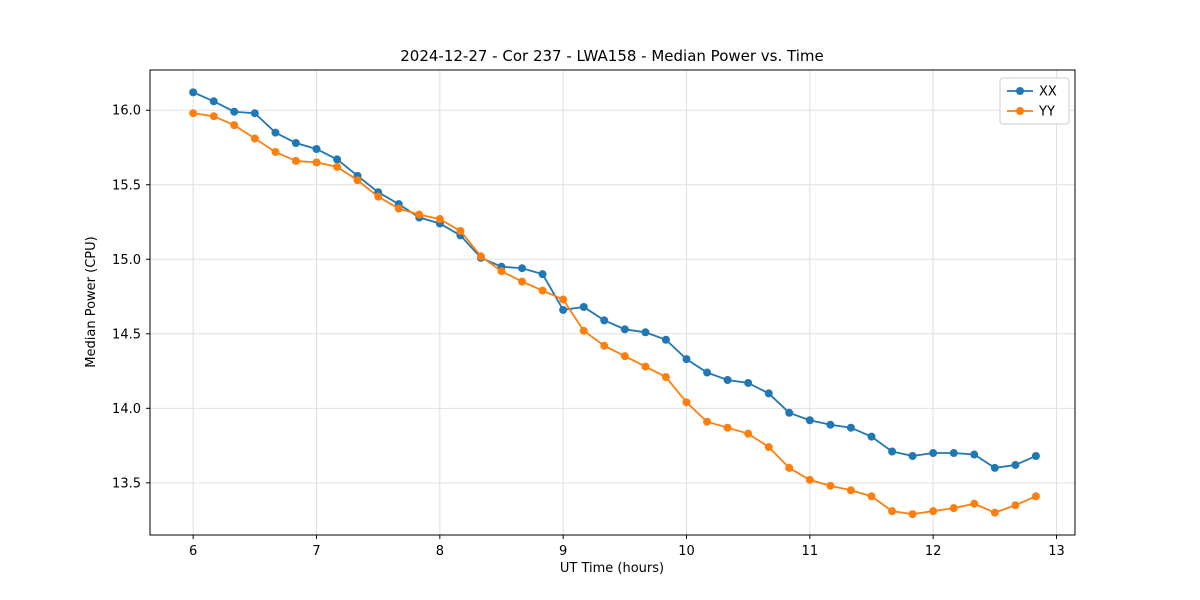 This screenshot has height=600, width=1200. What do you see at coordinates (686, 551) in the screenshot?
I see `x-tick-label: 10` at bounding box center [686, 551].